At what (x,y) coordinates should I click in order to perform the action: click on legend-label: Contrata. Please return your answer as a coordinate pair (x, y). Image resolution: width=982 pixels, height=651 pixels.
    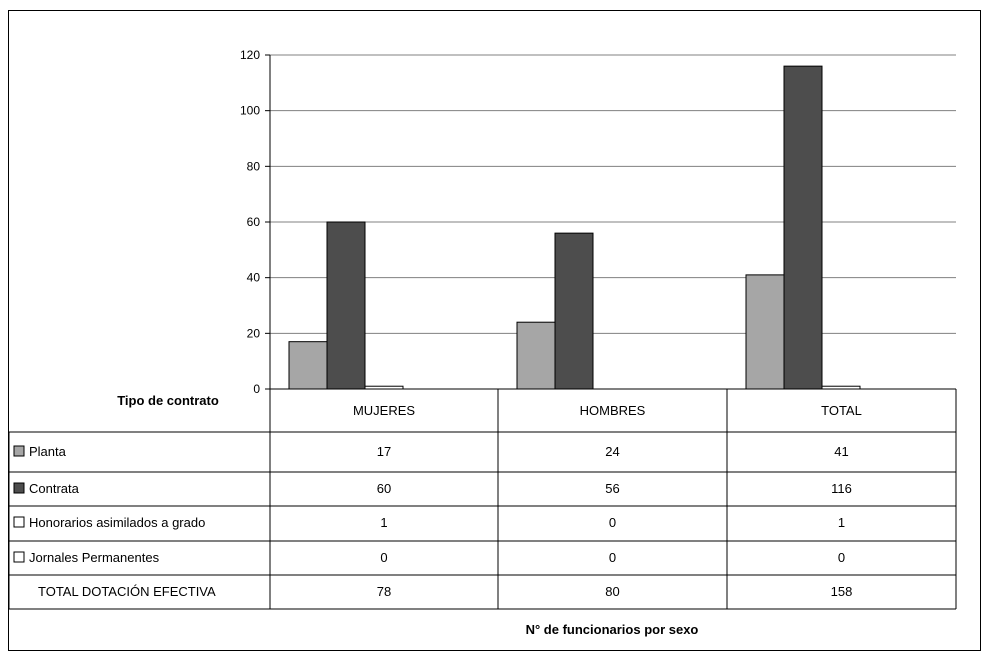
    Looking at the image, I should click on (54, 488).